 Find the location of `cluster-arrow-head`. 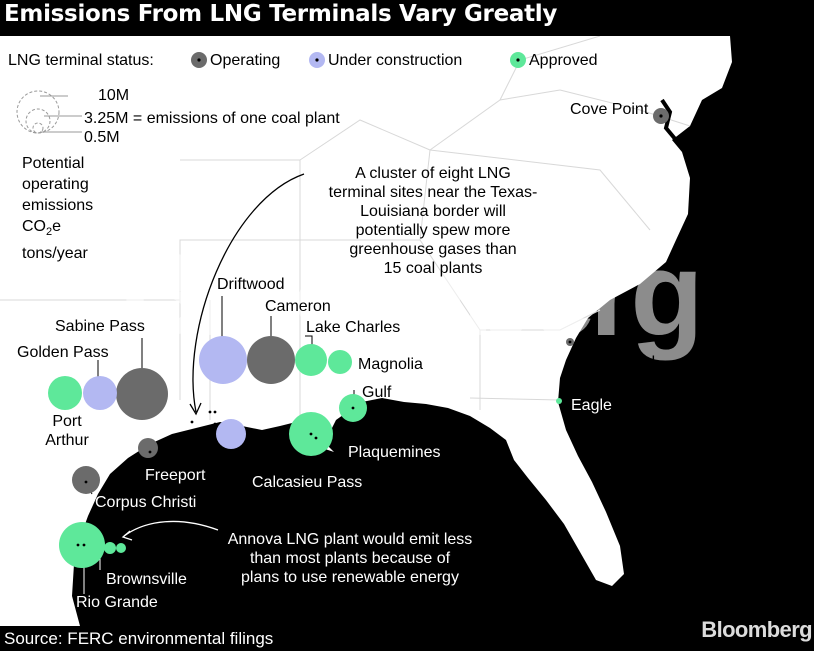

cluster-arrow-head is located at coordinates (195, 409).